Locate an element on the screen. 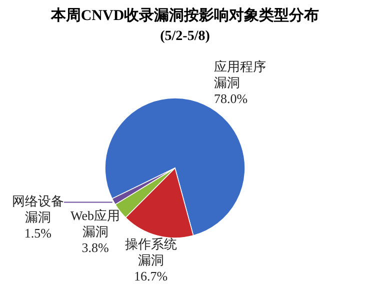  slice-label: Web应用漏洞 is located at coordinates (95, 223).